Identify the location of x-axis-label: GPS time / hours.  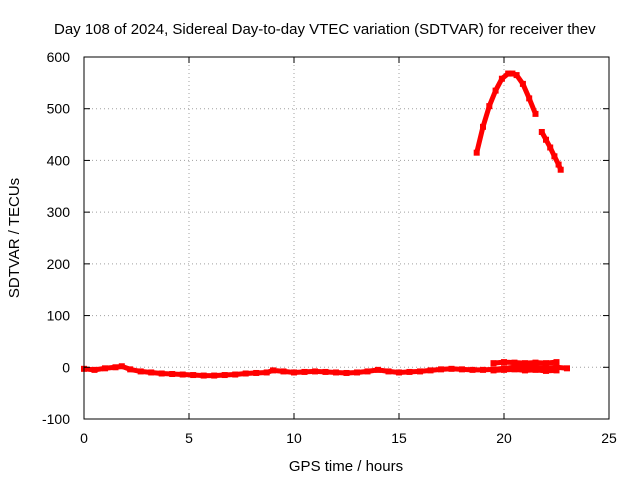
(346, 466).